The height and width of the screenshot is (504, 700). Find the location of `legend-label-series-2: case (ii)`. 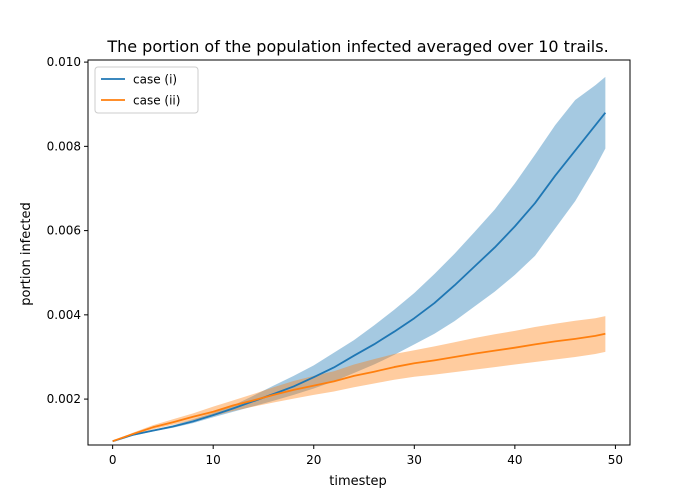

legend-label-series-2: case (ii) is located at coordinates (156, 101).